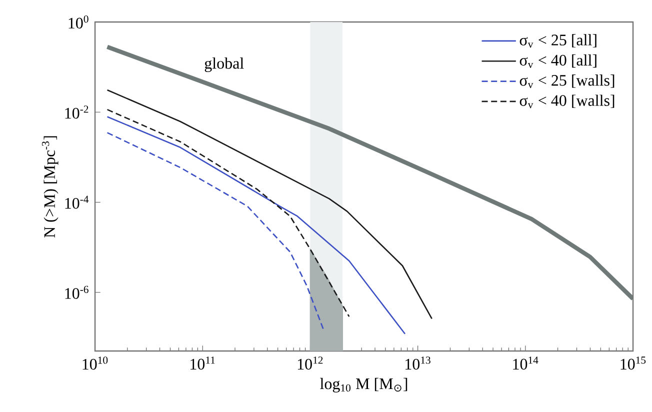 The width and height of the screenshot is (652, 412). What do you see at coordinates (50, 187) in the screenshot?
I see `y-axis-title: N (>M) [Mpc$^{-3}$]` at bounding box center [50, 187].